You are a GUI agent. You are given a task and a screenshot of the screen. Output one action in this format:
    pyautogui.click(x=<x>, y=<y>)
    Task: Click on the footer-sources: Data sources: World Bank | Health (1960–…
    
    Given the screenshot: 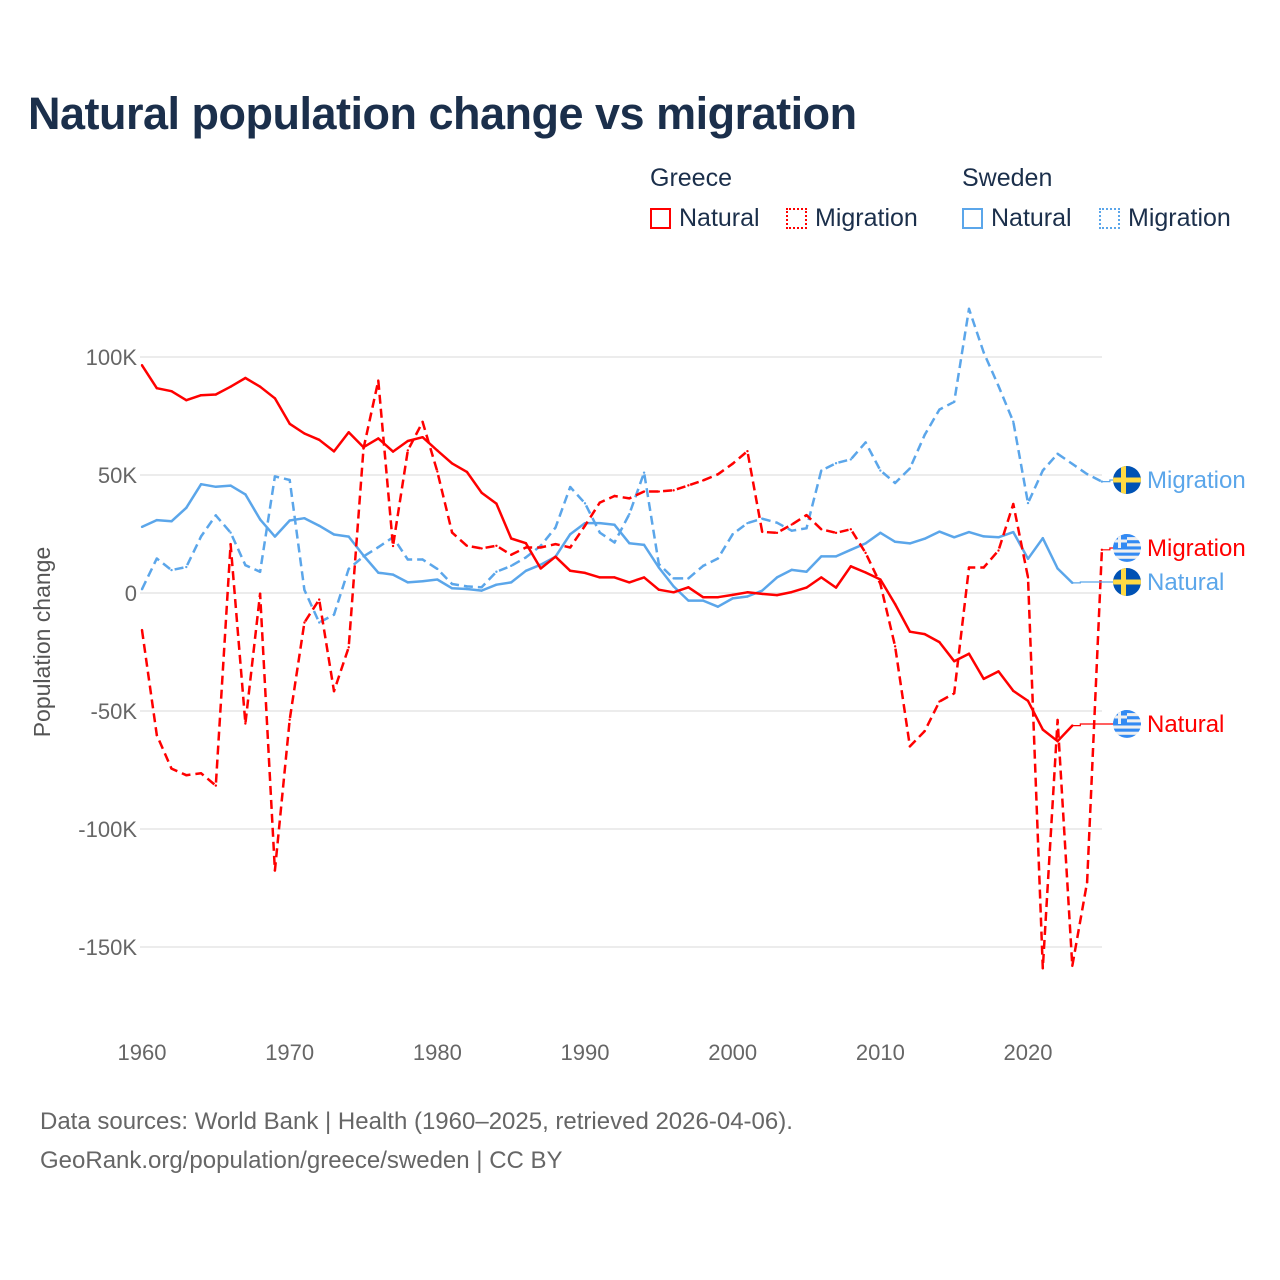 What is the action you would take?
    pyautogui.click(x=416, y=1121)
    